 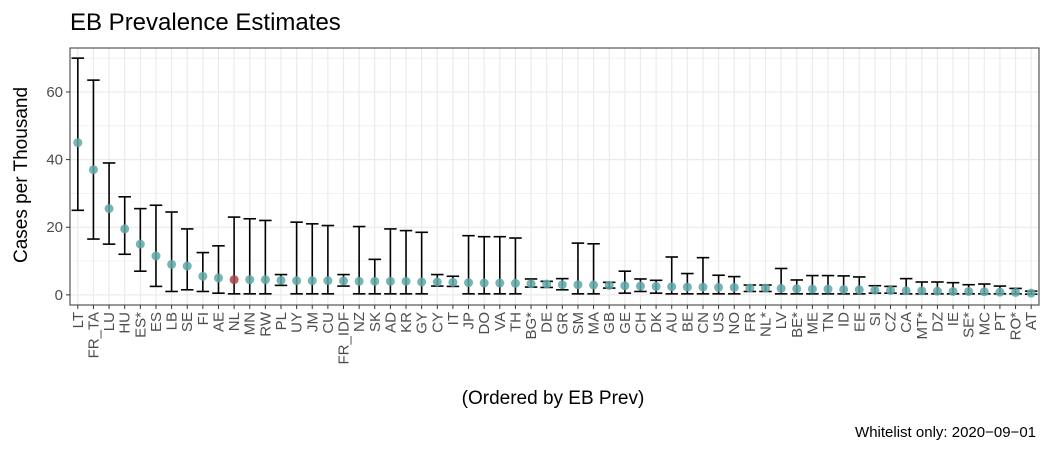 What do you see at coordinates (156, 246) in the screenshot?
I see `errorbar-ES` at bounding box center [156, 246].